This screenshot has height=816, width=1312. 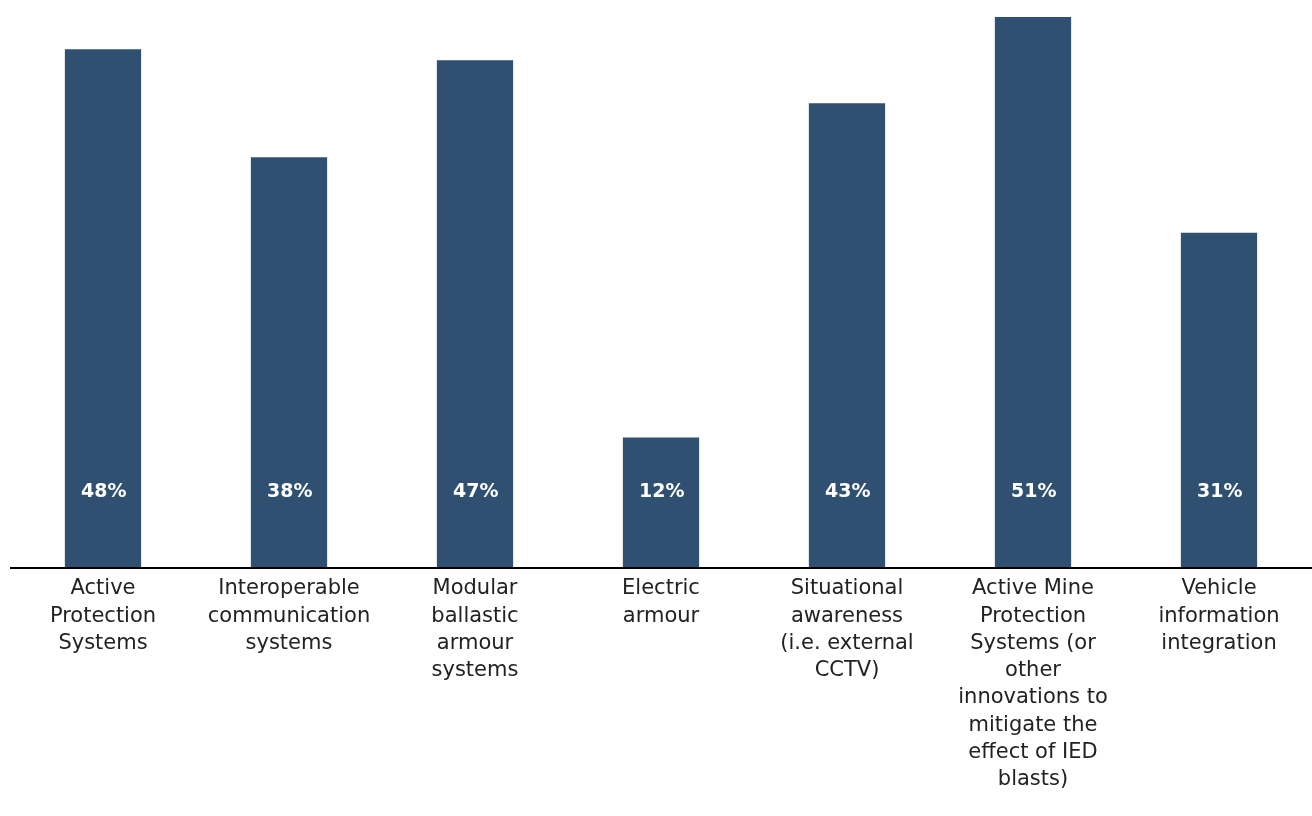 What do you see at coordinates (1219, 614) in the screenshot?
I see `x-tick-label: Vehicle information integration` at bounding box center [1219, 614].